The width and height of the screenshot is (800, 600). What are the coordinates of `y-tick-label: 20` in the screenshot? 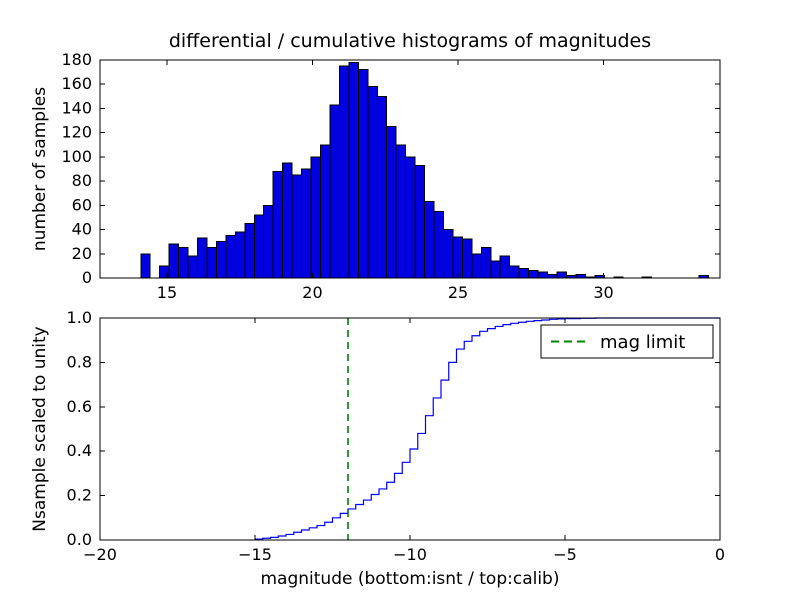 It's located at (82, 253).